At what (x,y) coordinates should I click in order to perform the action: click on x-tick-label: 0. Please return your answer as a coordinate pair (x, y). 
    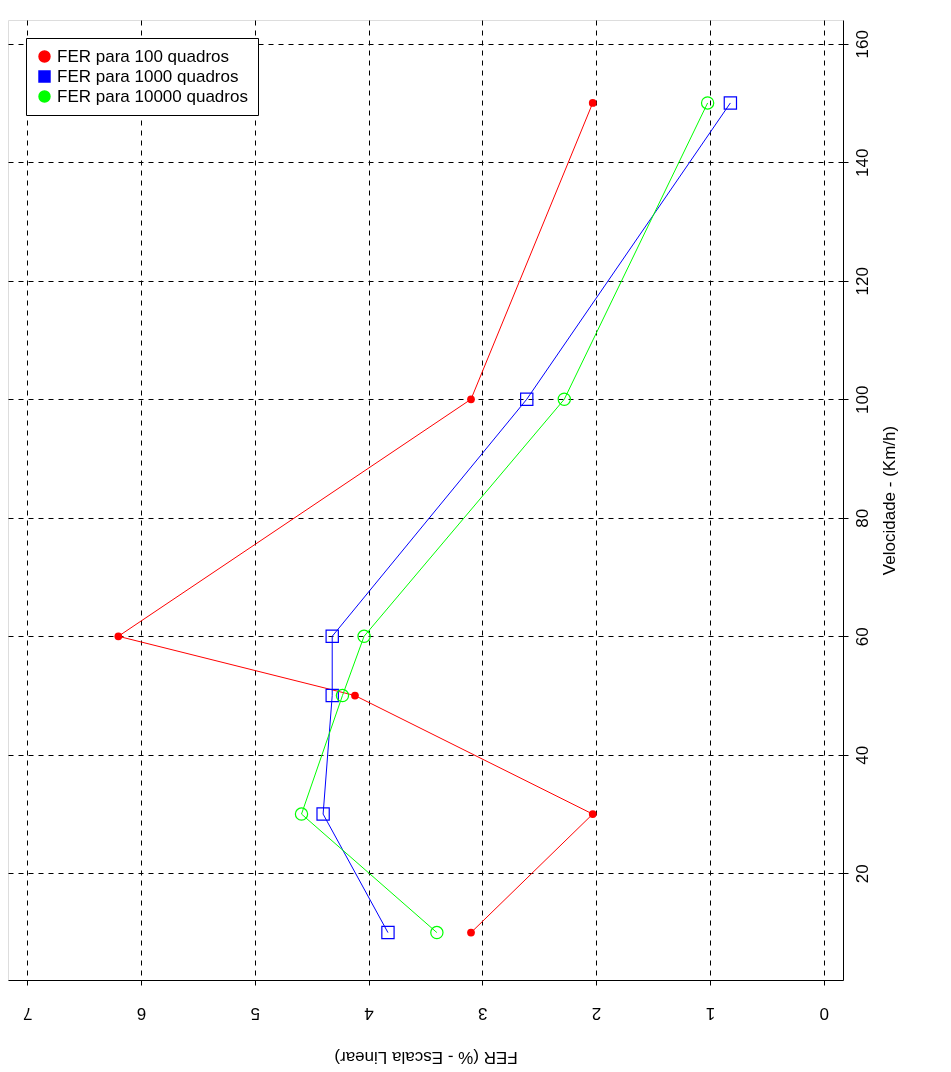
    Looking at the image, I should click on (824, 1013).